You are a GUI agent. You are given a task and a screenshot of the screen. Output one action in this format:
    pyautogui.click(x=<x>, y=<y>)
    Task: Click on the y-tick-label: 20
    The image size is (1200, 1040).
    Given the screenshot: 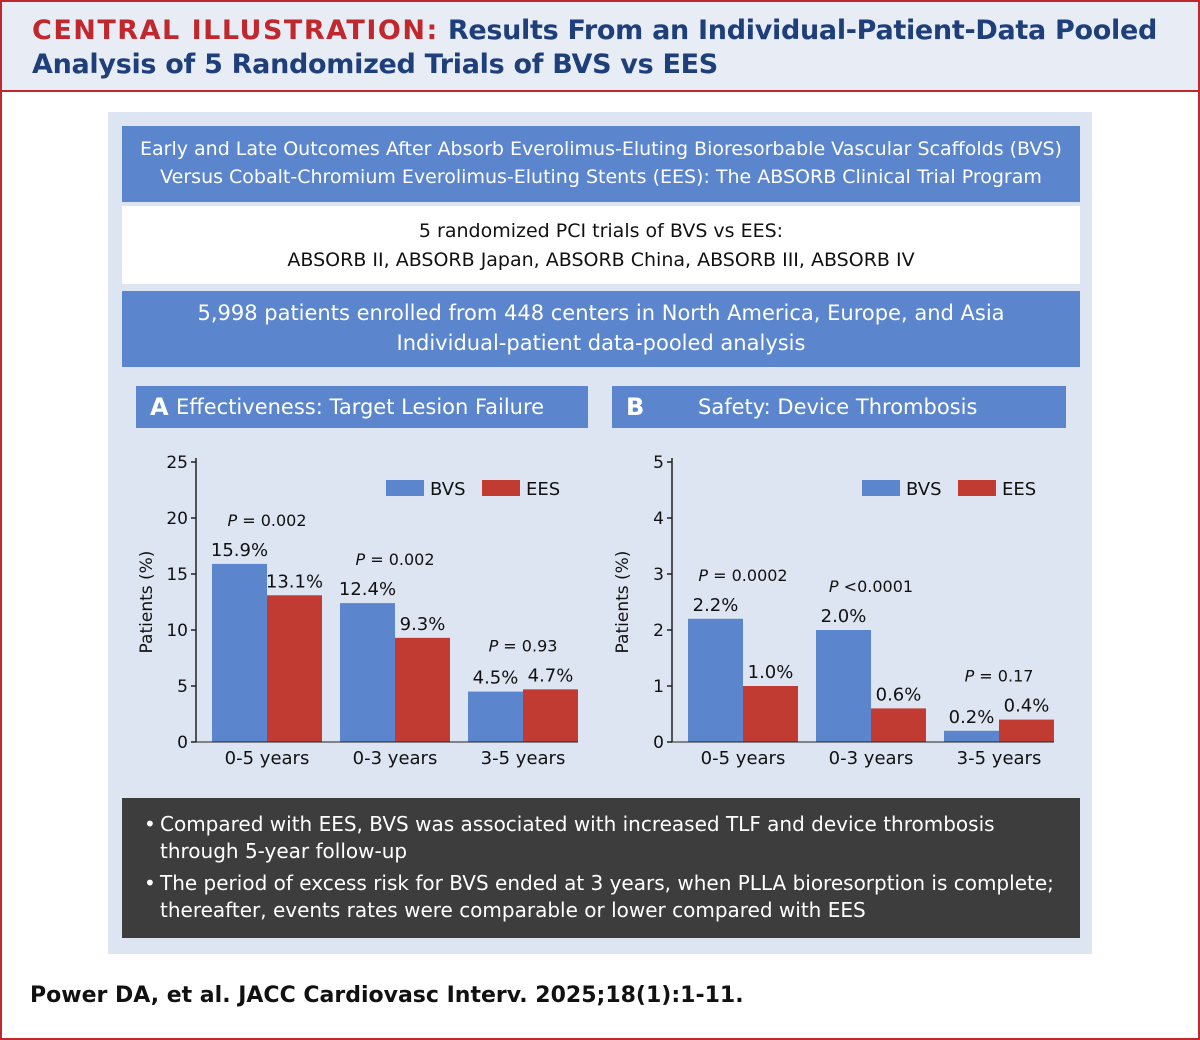 What is the action you would take?
    pyautogui.click(x=177, y=519)
    